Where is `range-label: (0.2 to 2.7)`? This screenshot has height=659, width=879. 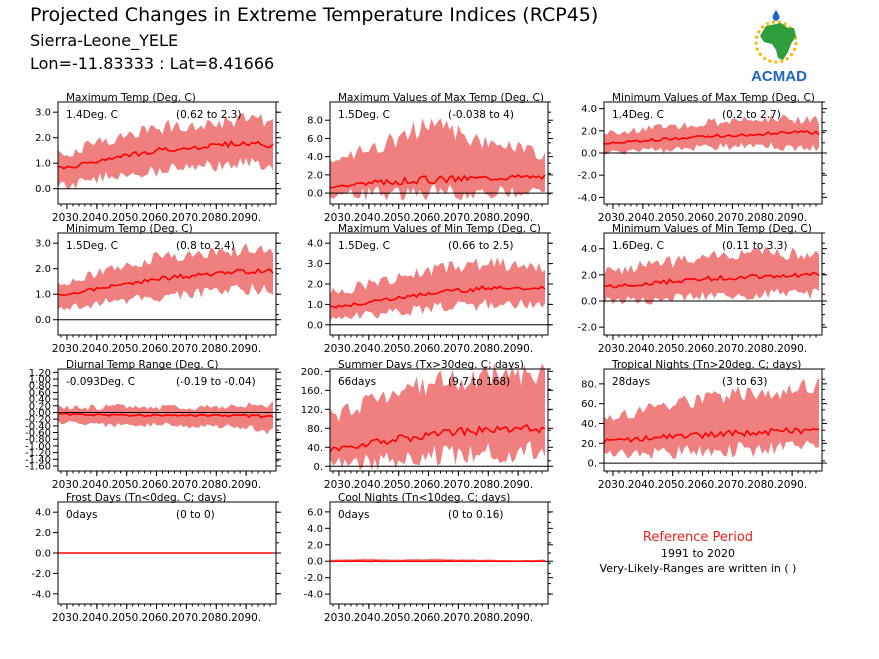
range-label: (0.2 to 2.7) is located at coordinates (751, 115).